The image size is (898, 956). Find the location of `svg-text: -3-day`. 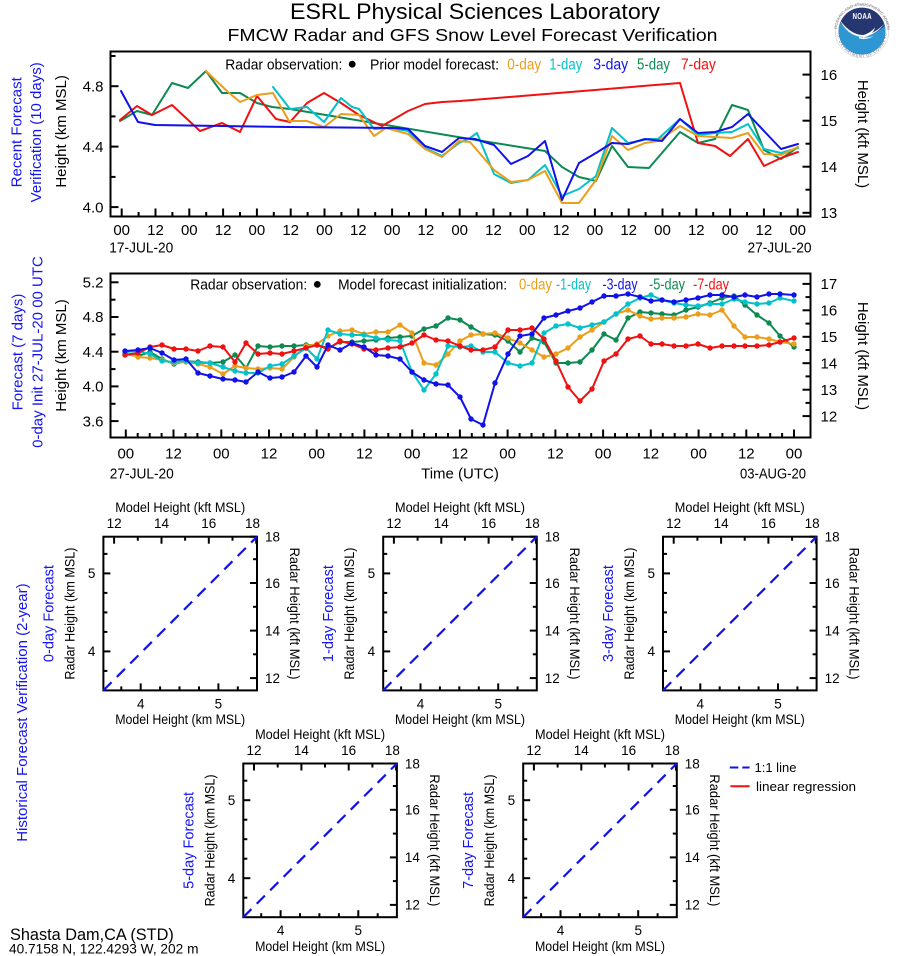

svg-text: -3-day is located at coordinates (620, 285).